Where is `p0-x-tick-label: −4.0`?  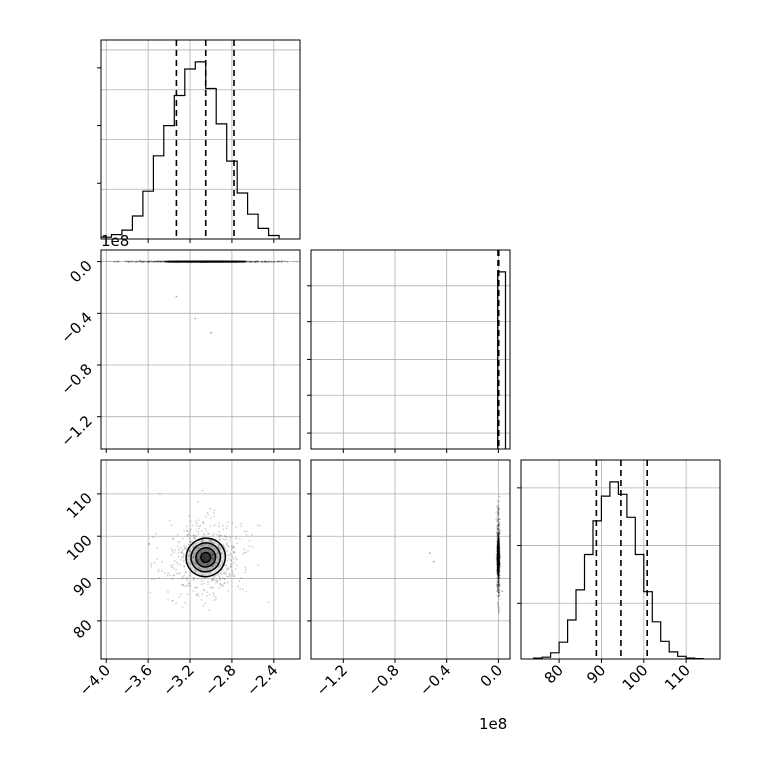
p0-x-tick-label: −4.0 is located at coordinates (95, 680).